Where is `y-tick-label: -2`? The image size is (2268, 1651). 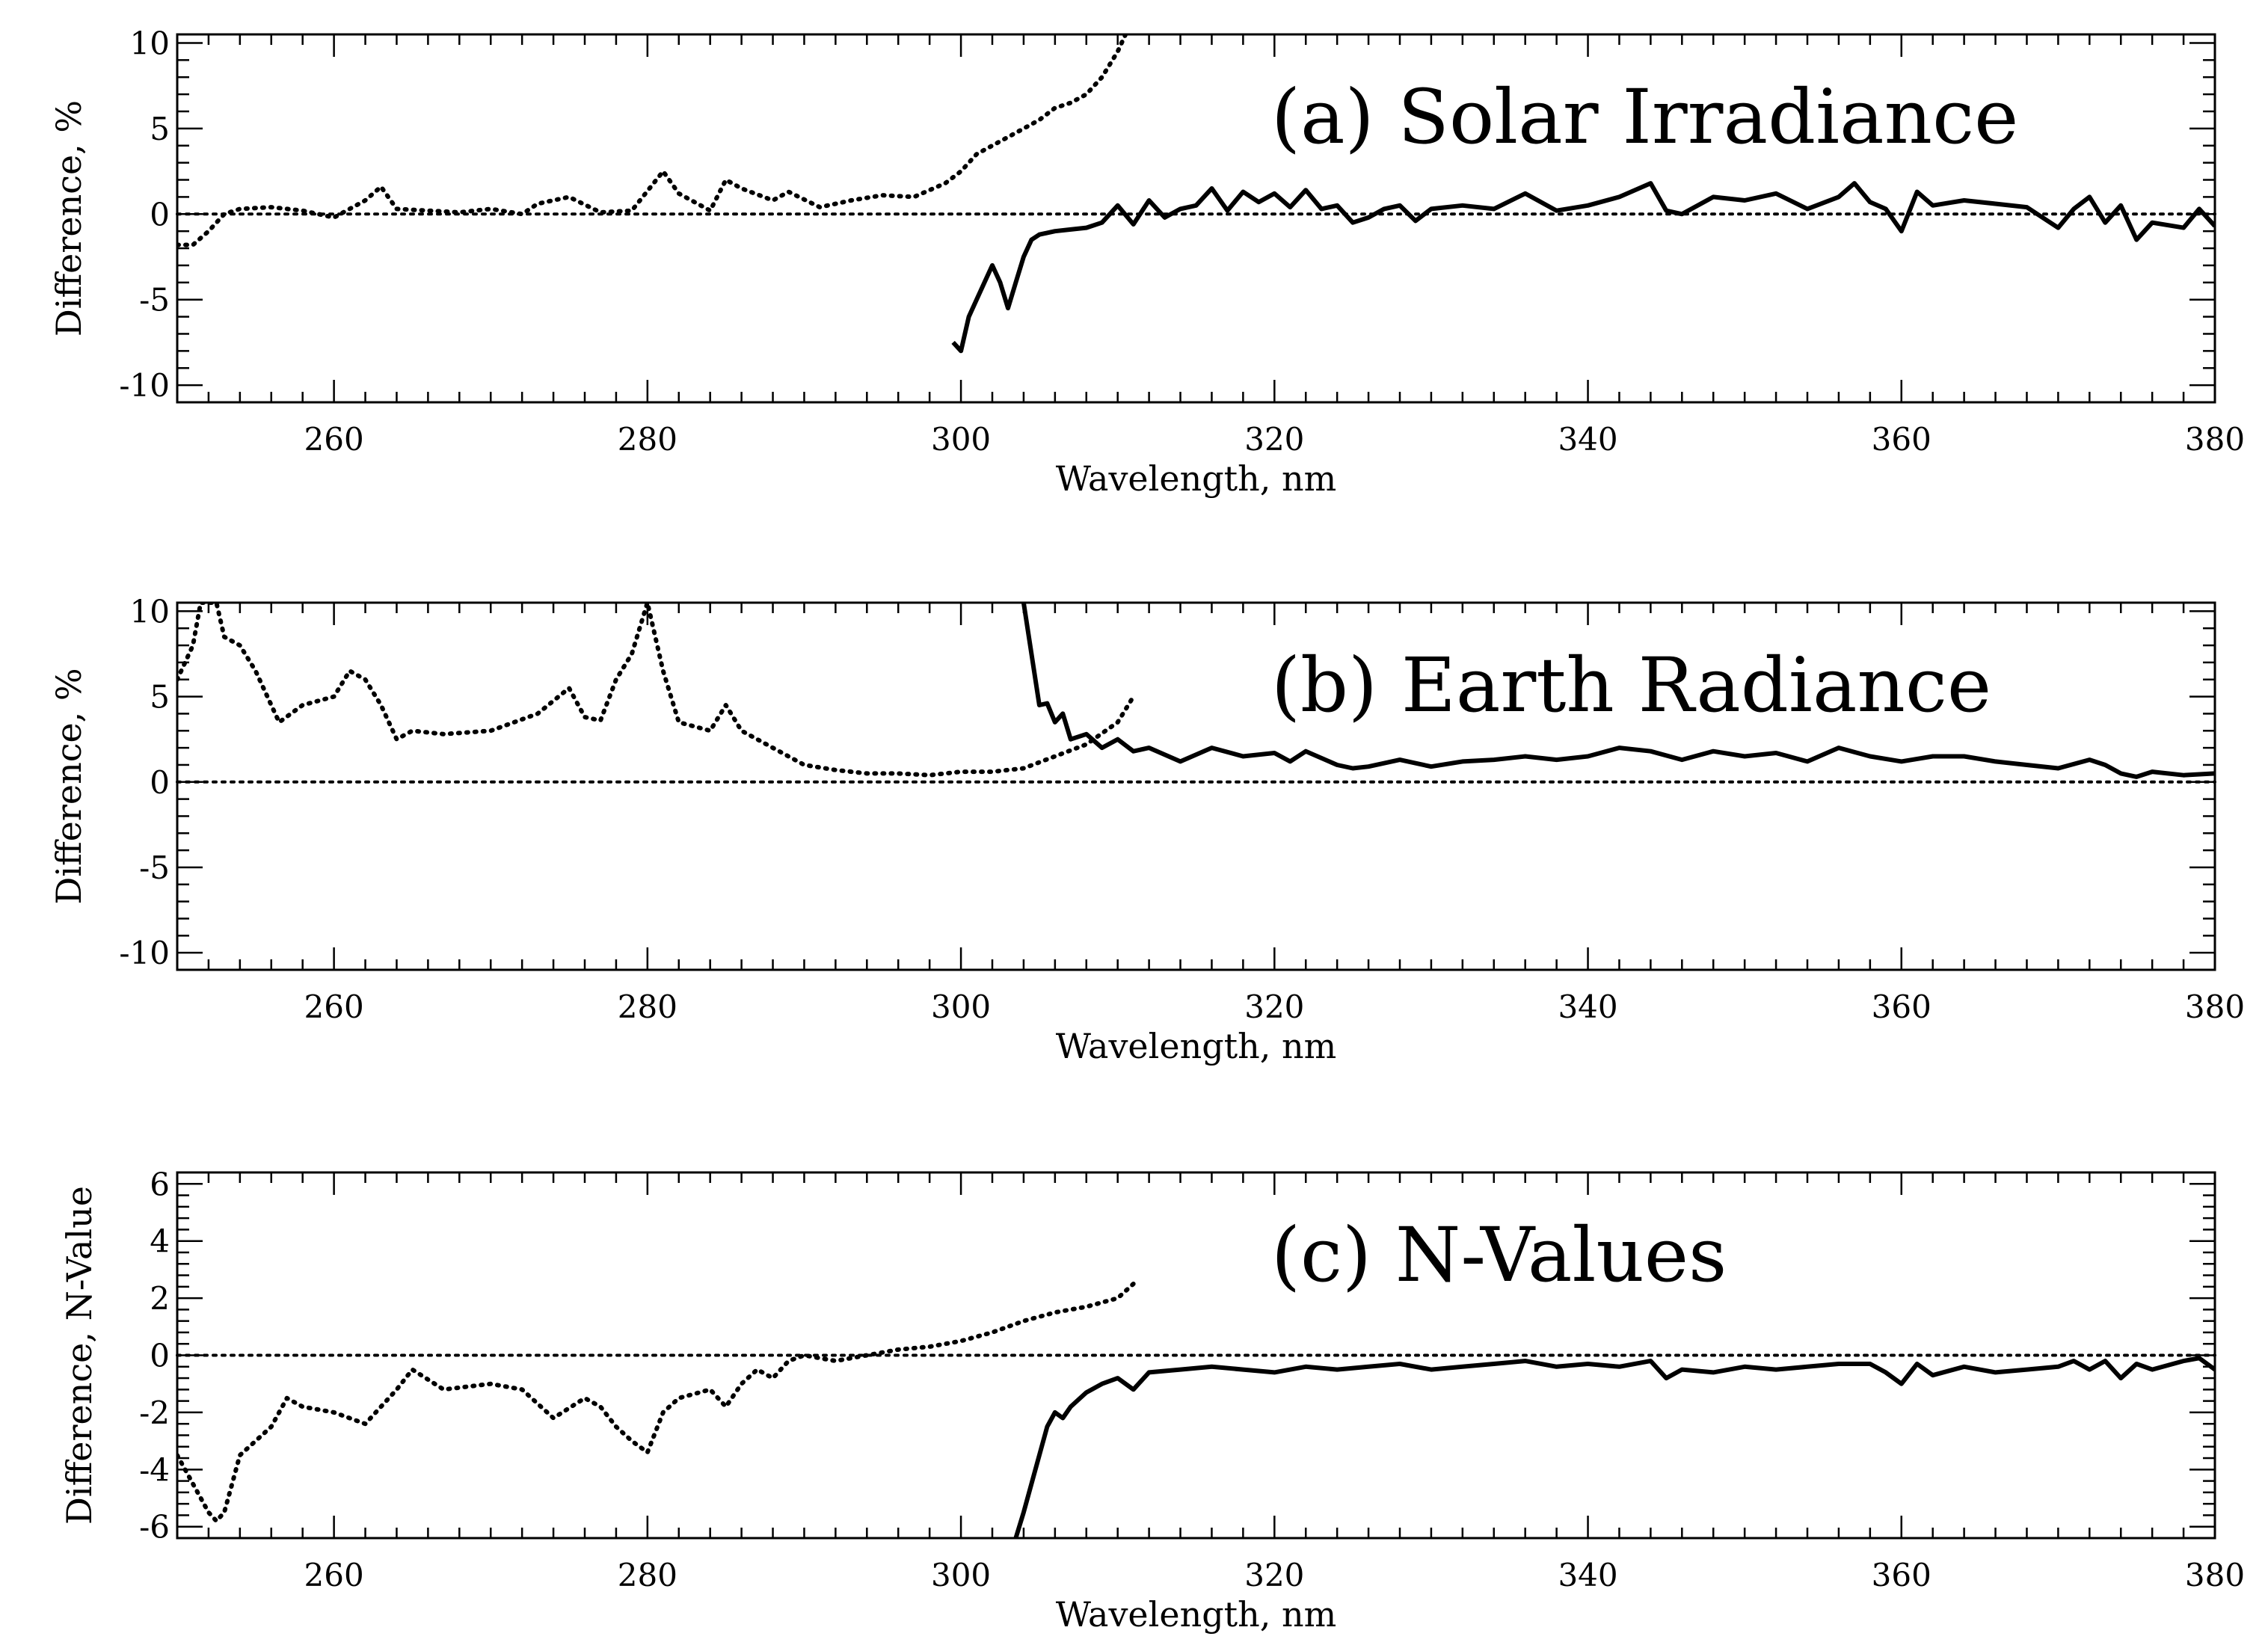 y-tick-label: -2 is located at coordinates (154, 1413).